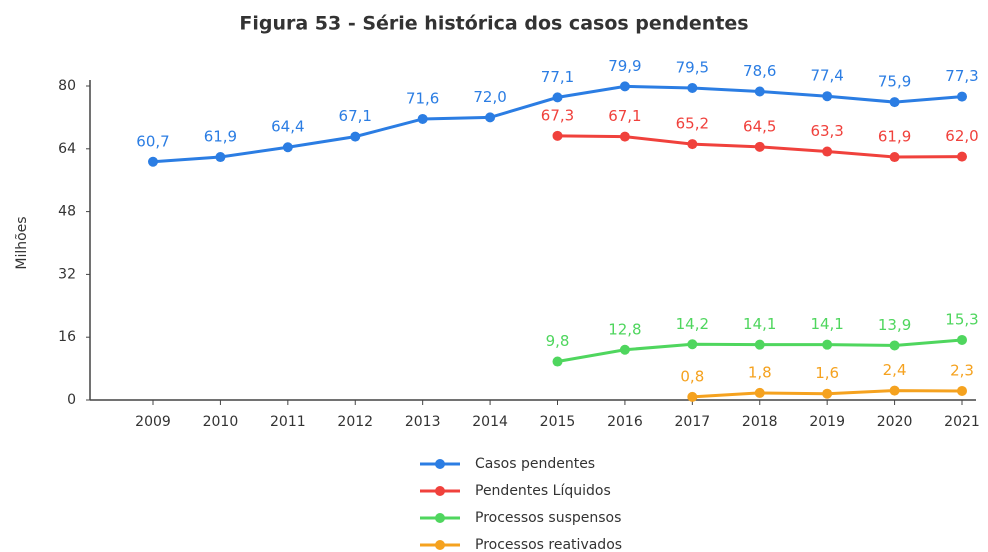  I want to click on x-tick-label: 2009, so click(153, 422).